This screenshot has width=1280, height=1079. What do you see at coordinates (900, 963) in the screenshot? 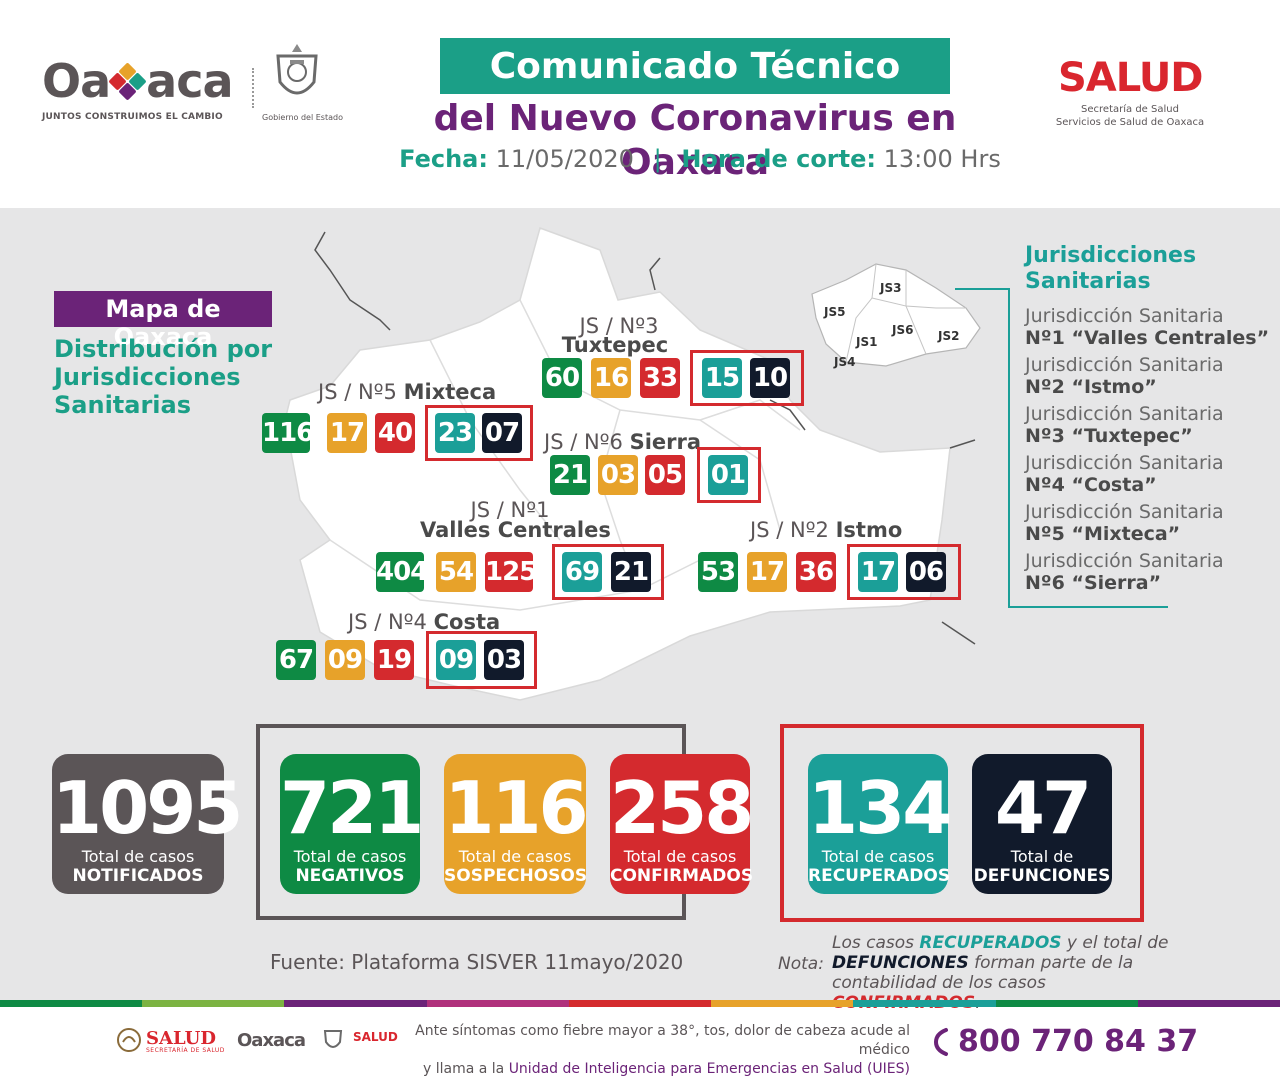
I see `note-defunciones: DEFUNCIONES` at bounding box center [900, 963].